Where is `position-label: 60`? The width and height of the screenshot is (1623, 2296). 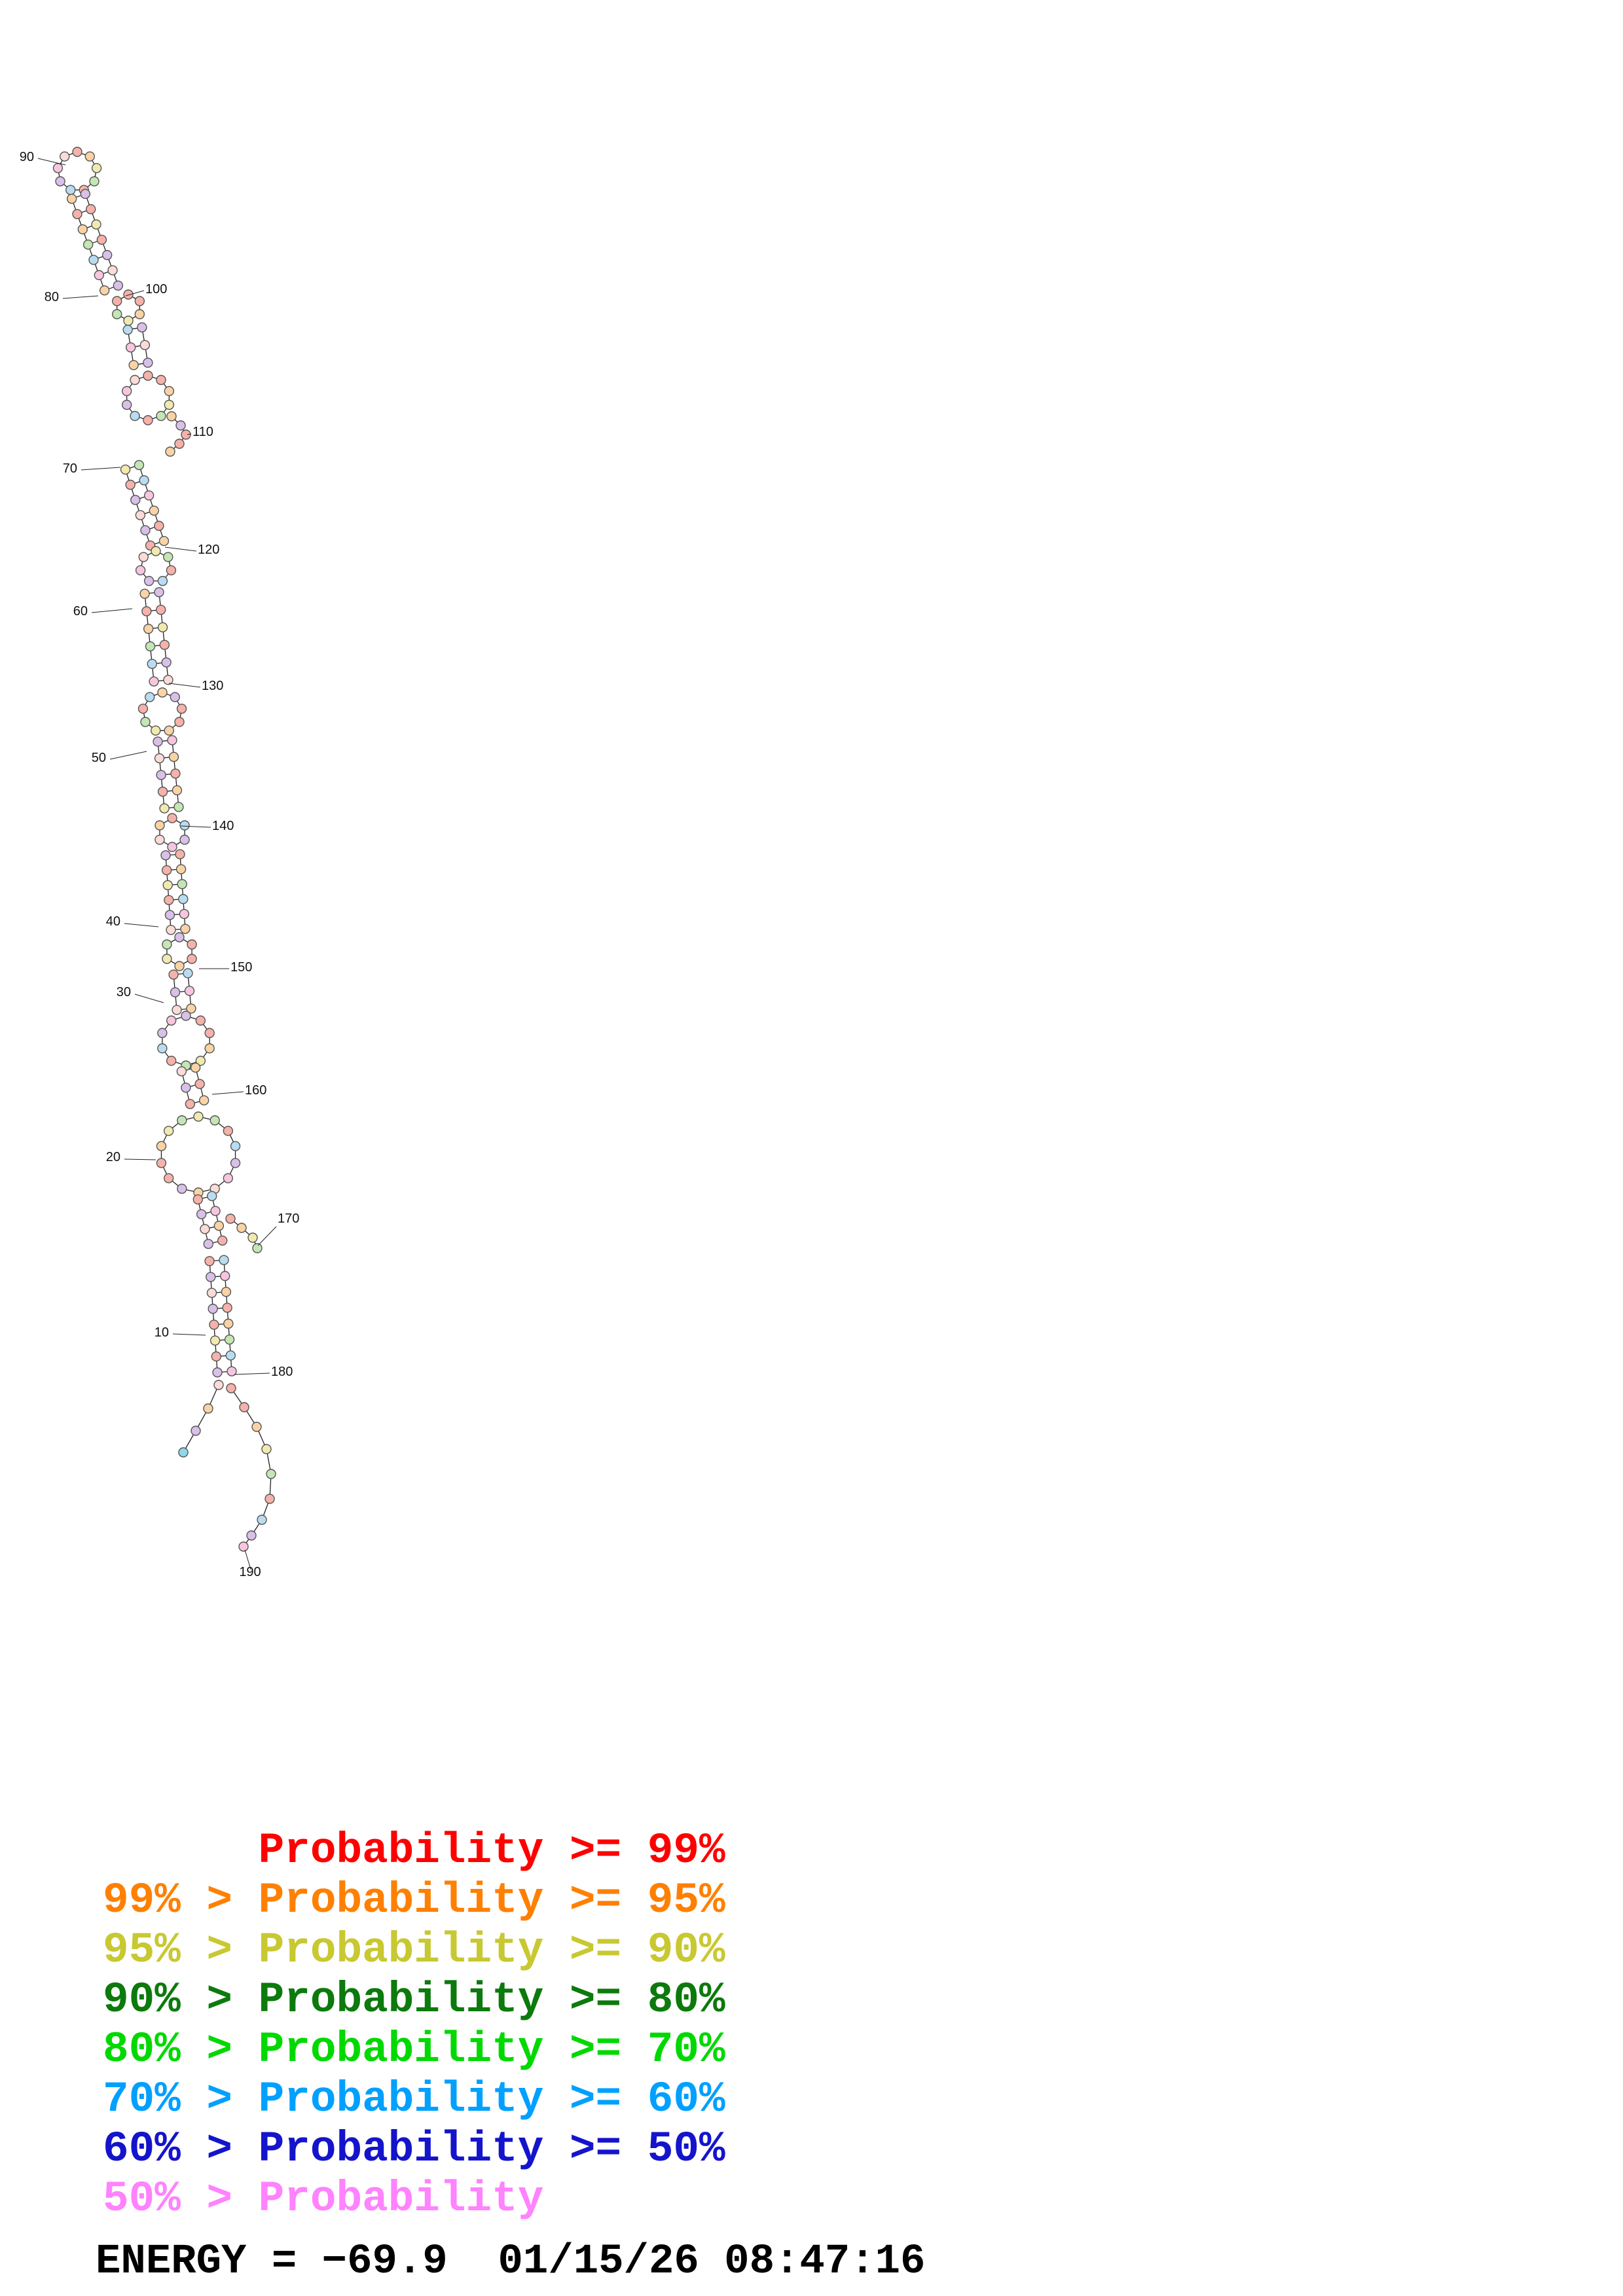
position-label: 60 is located at coordinates (80, 611).